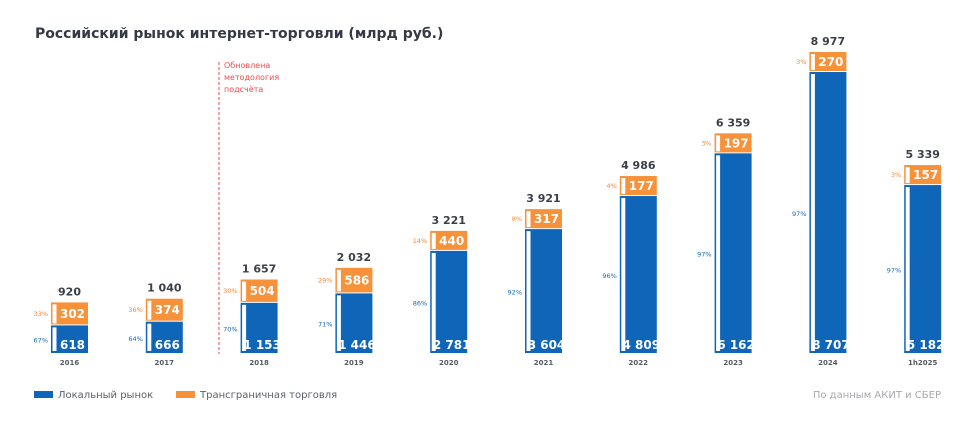 The height and width of the screenshot is (440, 974). What do you see at coordinates (357, 345) in the screenshot?
I see `bar-local-value: 1 446` at bounding box center [357, 345].